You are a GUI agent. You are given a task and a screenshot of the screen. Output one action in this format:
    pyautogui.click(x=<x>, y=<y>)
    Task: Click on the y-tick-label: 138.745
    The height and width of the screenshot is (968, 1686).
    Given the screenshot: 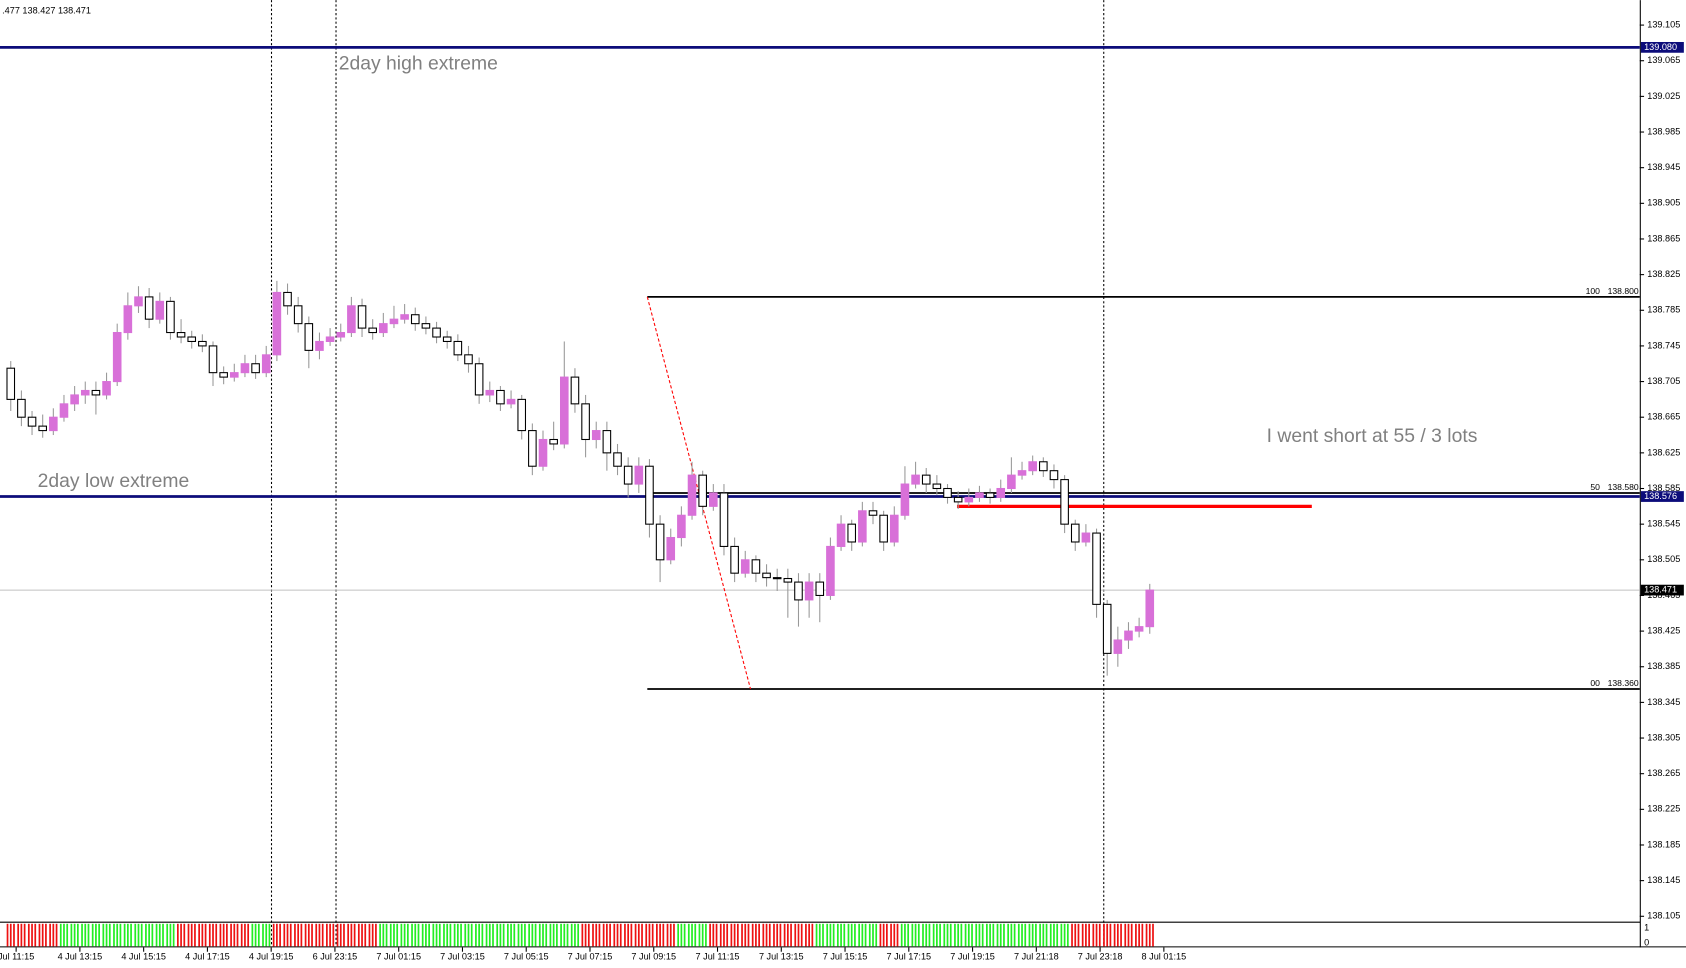 What is the action you would take?
    pyautogui.click(x=1663, y=345)
    